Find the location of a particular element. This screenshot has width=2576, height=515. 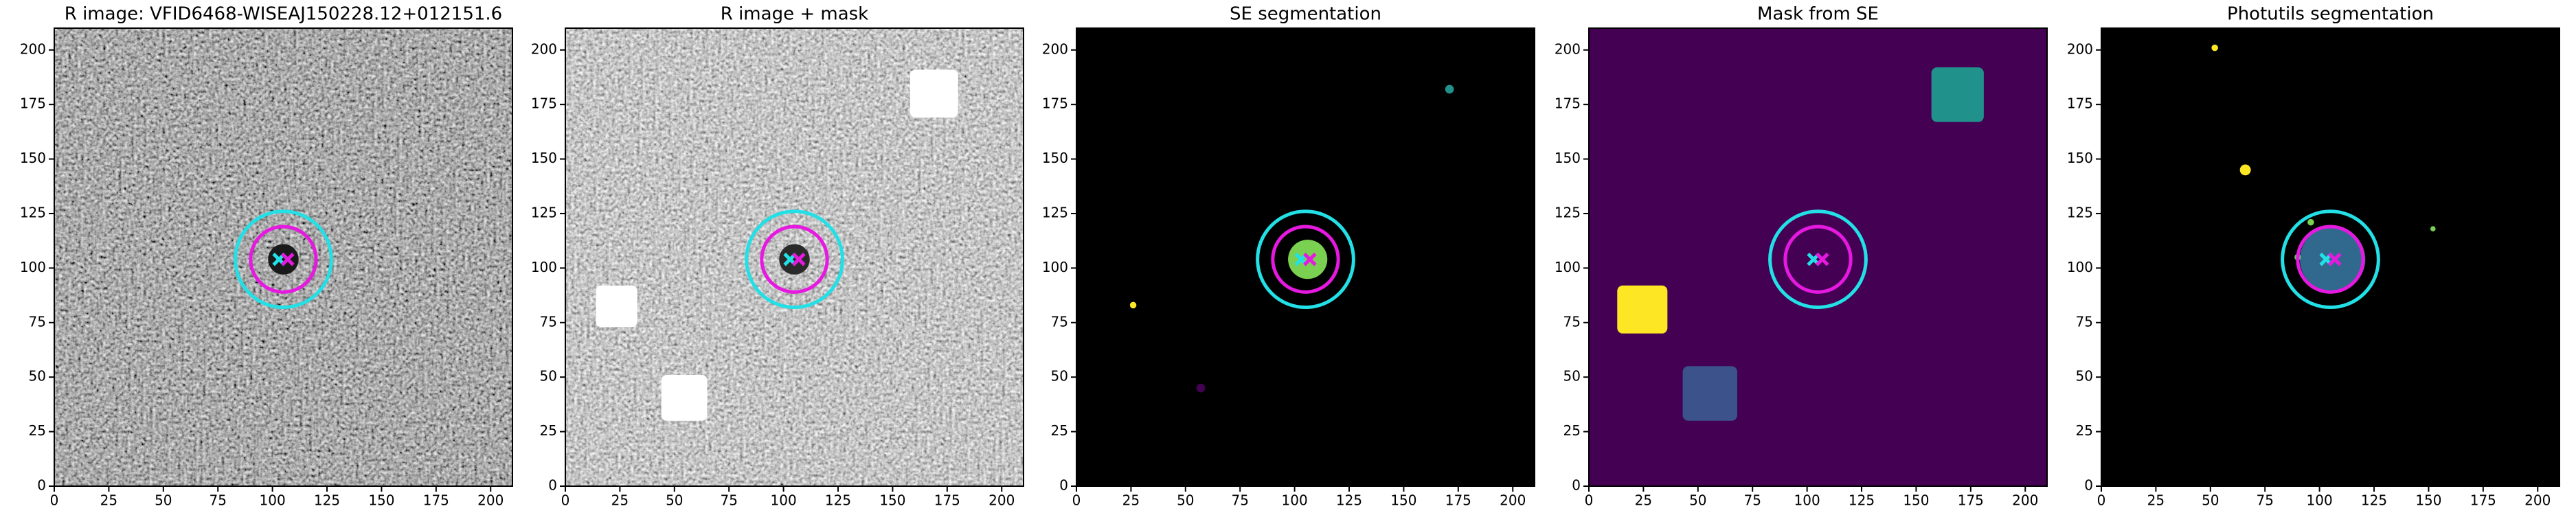

panel-title: Mask from SE is located at coordinates (1818, 14).